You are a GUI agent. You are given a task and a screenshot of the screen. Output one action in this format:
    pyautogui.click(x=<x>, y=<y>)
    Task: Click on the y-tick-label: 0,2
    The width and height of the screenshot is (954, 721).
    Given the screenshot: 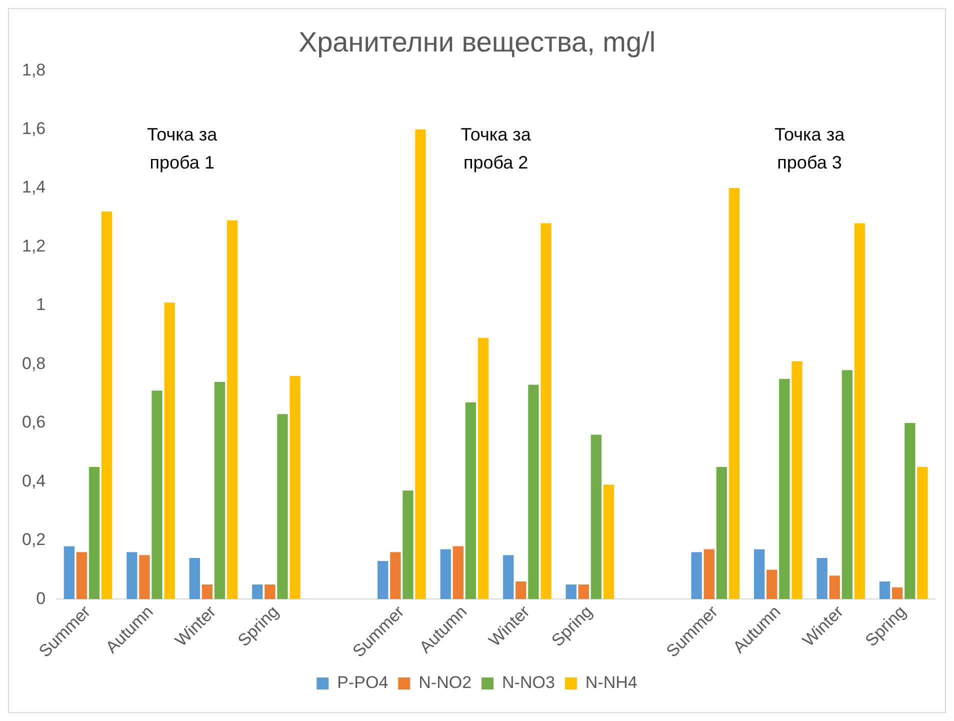 What is the action you would take?
    pyautogui.click(x=34, y=540)
    